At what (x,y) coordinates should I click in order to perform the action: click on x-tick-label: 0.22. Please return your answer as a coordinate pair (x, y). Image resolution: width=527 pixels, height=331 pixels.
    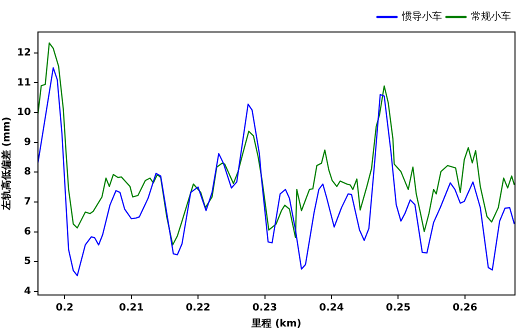
    Looking at the image, I should click on (198, 308).